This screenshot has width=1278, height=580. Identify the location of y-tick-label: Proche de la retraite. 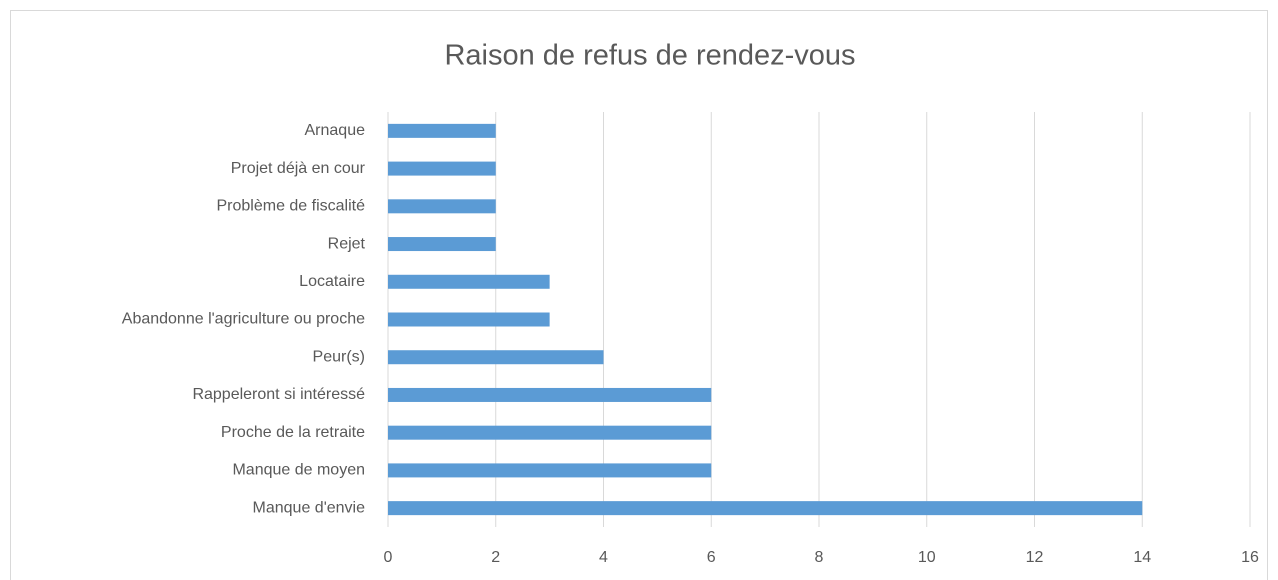
(293, 432).